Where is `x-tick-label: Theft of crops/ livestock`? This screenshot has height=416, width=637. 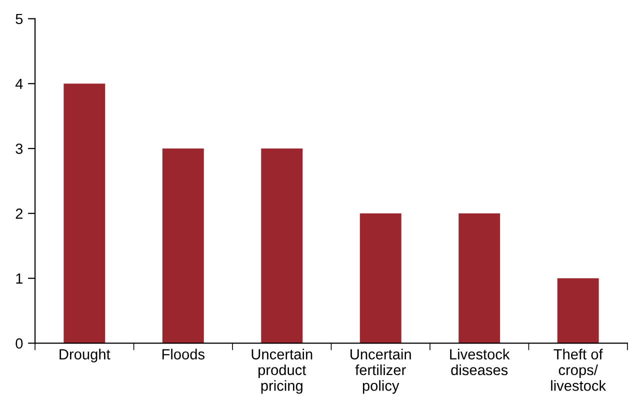
x-tick-label: Theft of crops/ livestock is located at coordinates (578, 369).